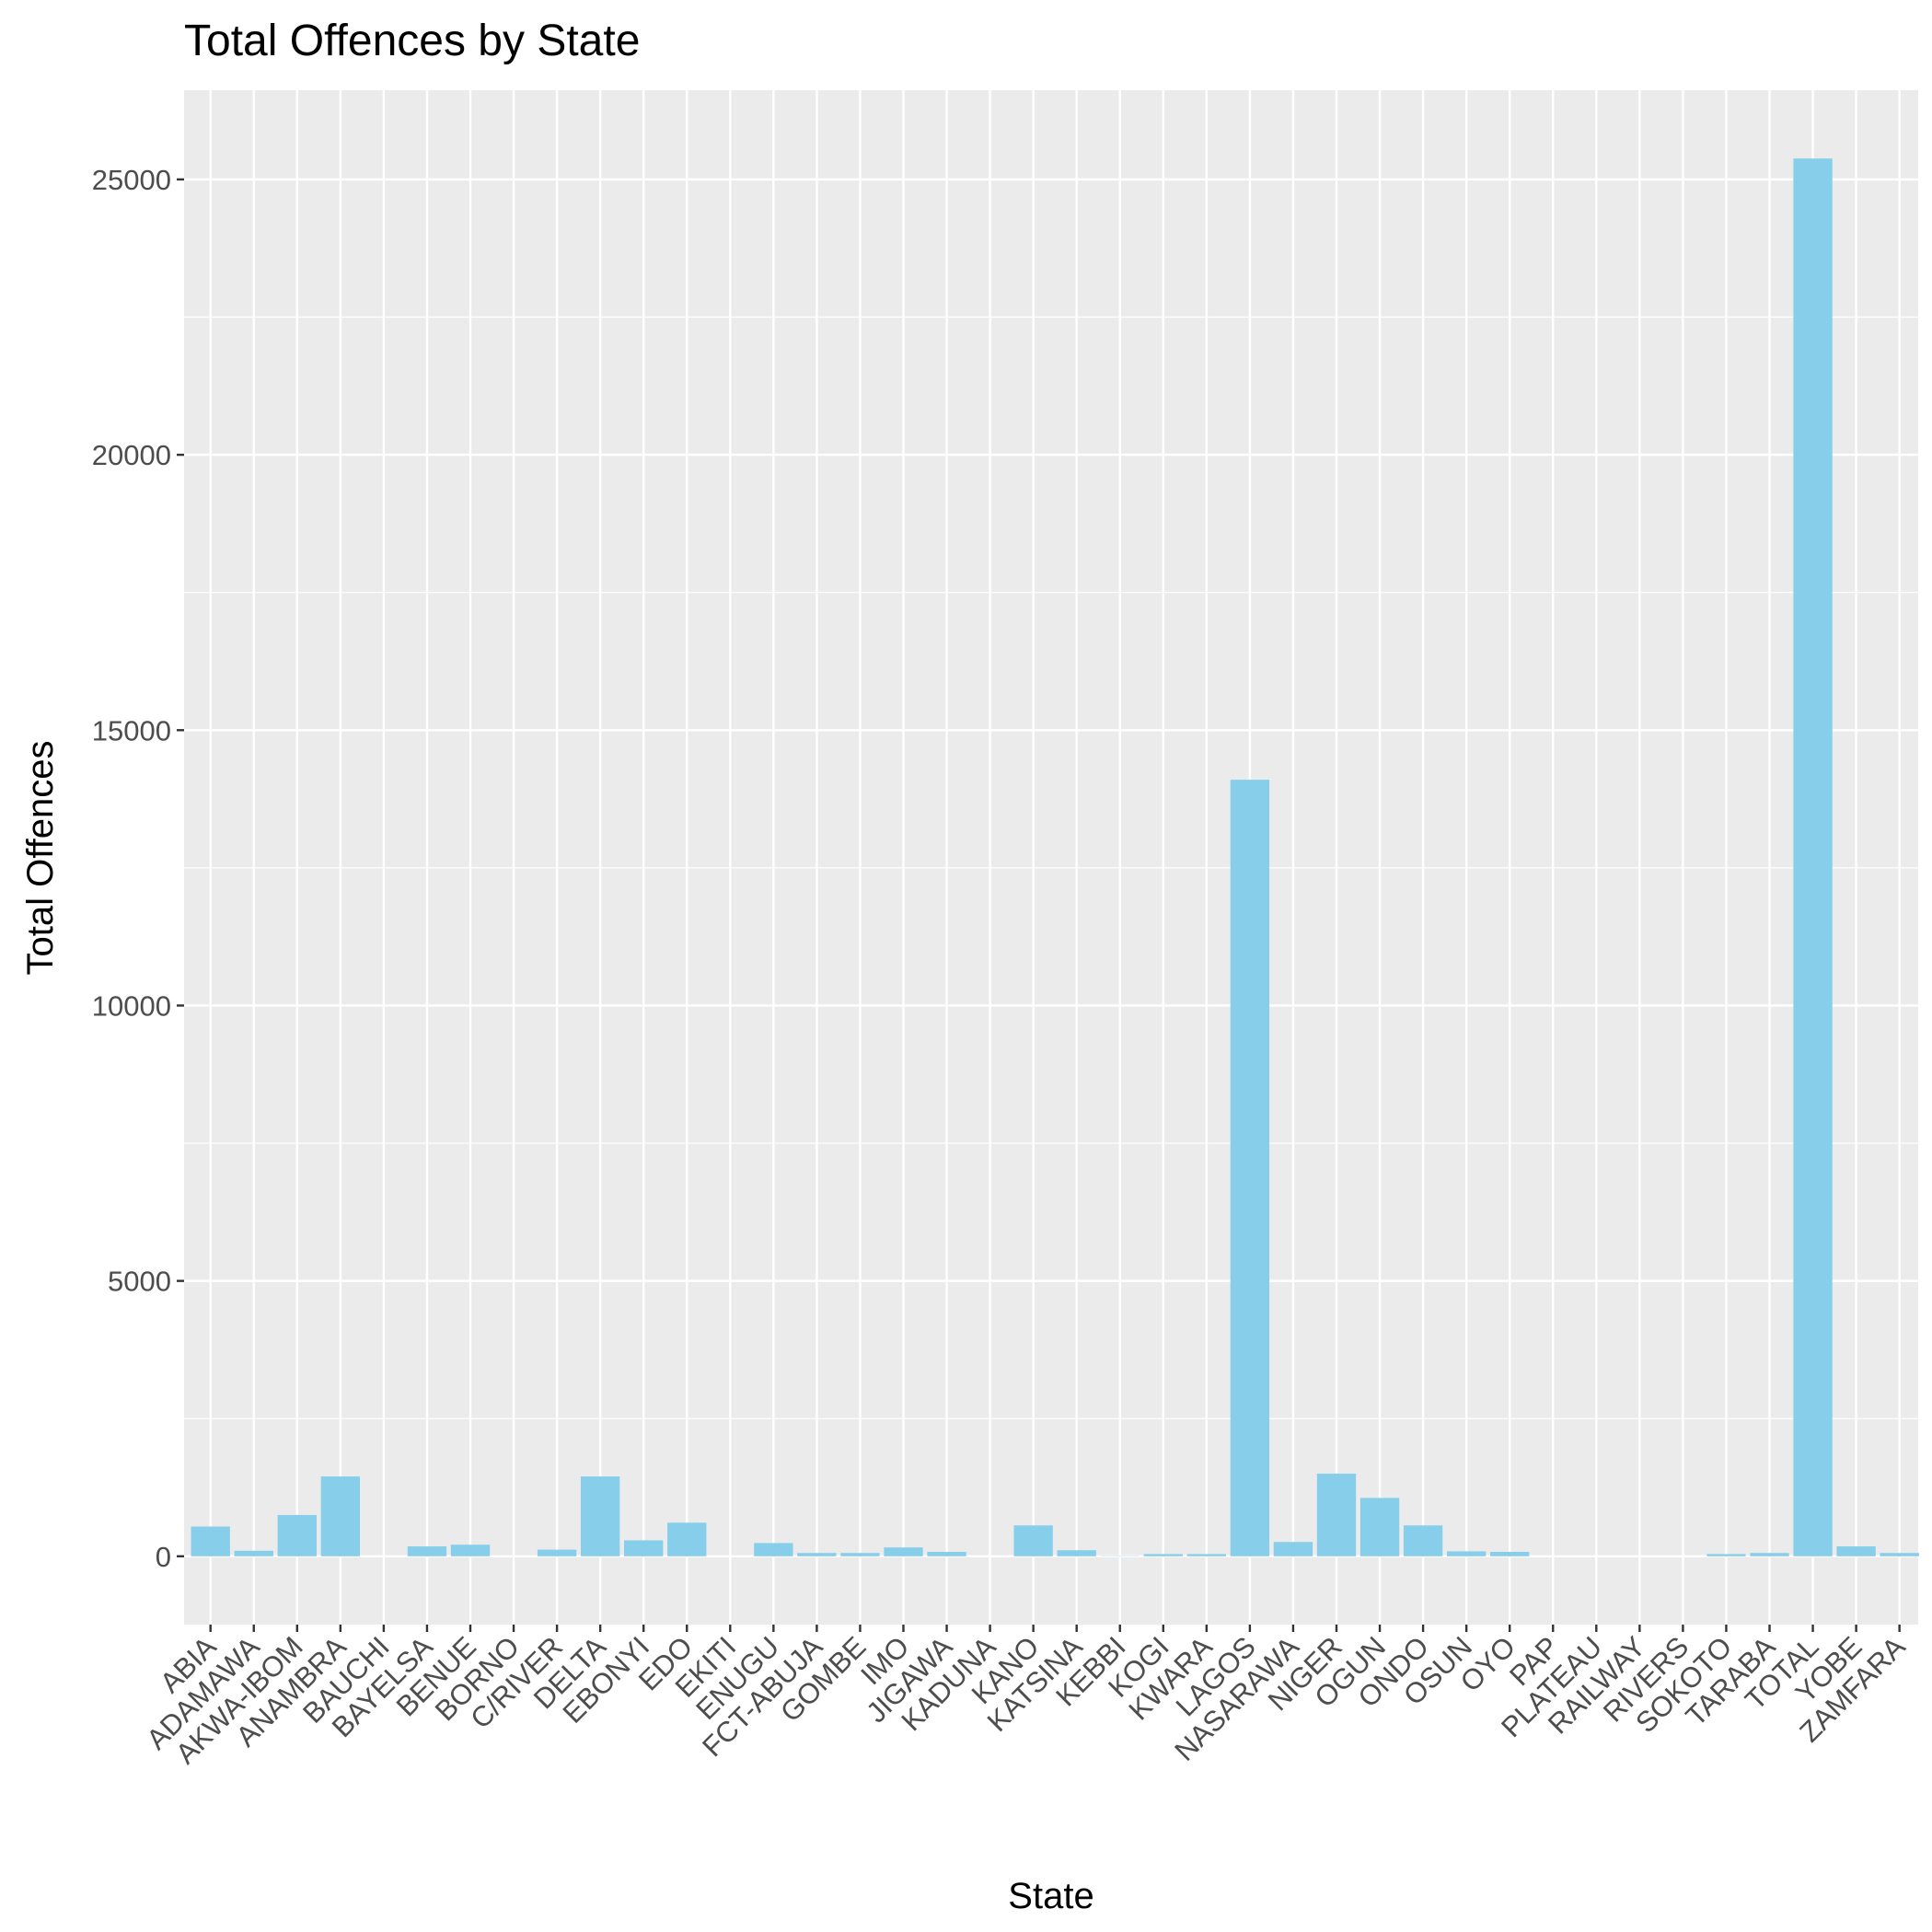 The width and height of the screenshot is (1932, 1932). Describe the element at coordinates (427, 1551) in the screenshot. I see `bar-bayelsa` at that location.